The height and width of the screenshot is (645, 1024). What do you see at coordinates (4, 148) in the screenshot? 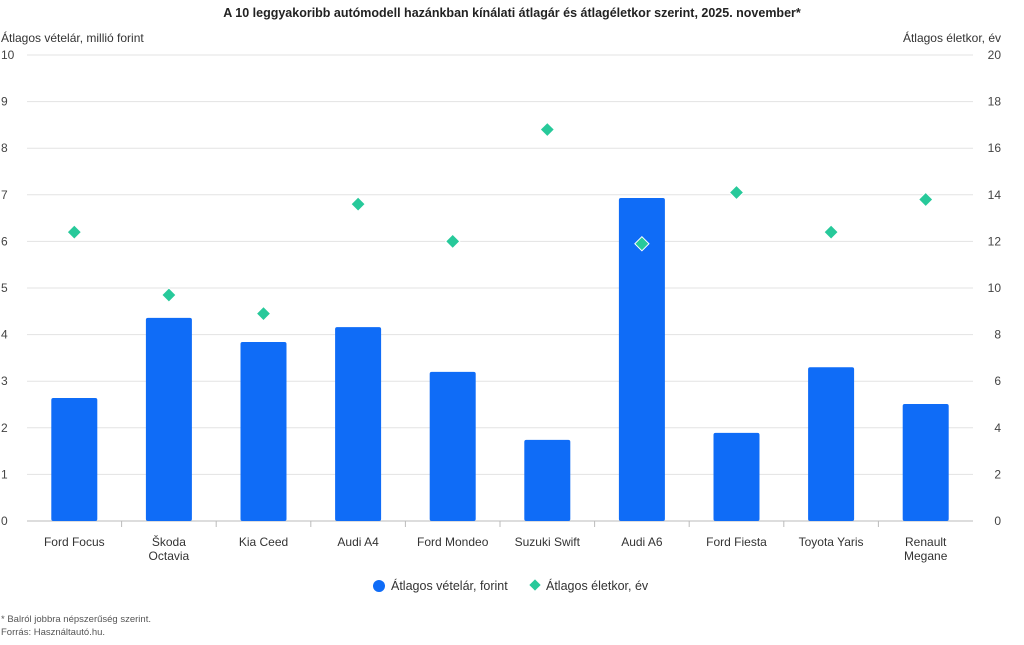
I see `y-tick-left: 8` at bounding box center [4, 148].